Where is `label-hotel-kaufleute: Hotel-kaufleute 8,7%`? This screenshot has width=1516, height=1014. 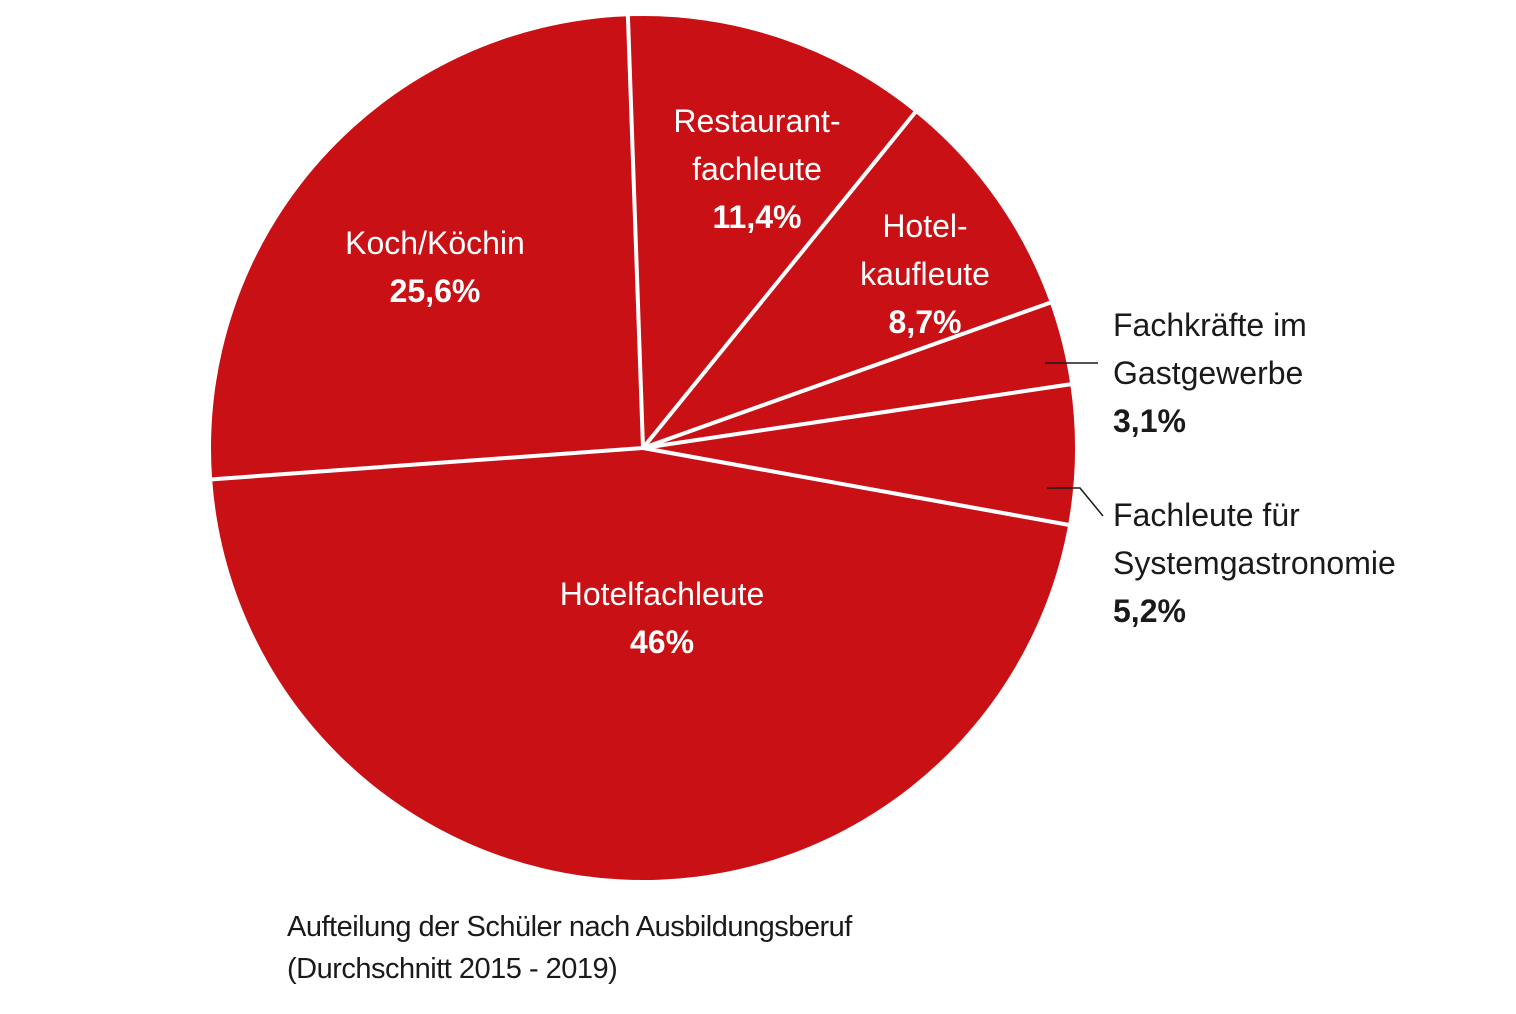
label-hotel-kaufleute: Hotel-kaufleute 8,7% is located at coordinates (925, 274).